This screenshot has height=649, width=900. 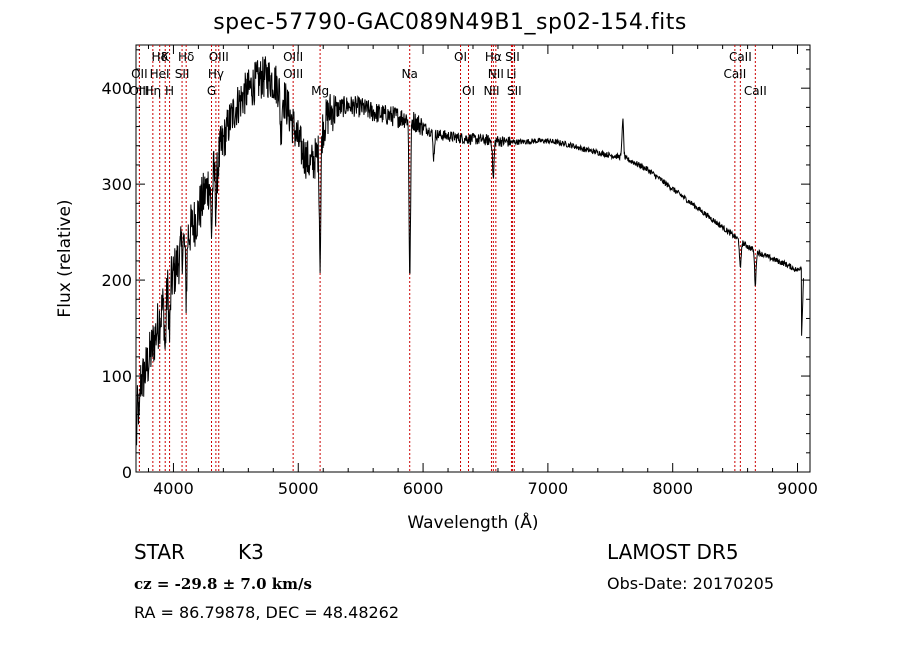 I want to click on y-tick-label: 300, so click(x=116, y=184).